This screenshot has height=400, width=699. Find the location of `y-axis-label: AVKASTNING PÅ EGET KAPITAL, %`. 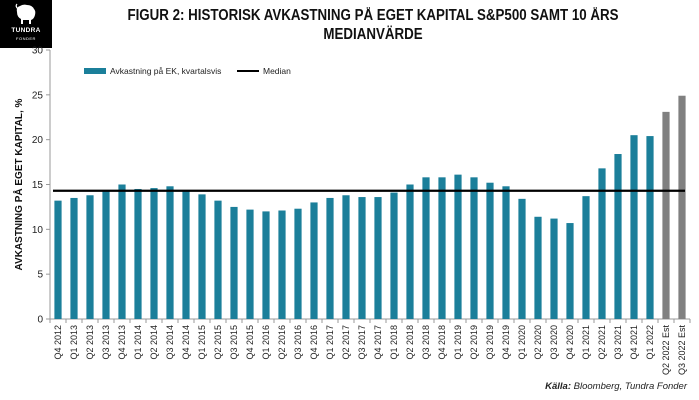

y-axis-label: AVKASTNING PÅ EGET KAPITAL, % is located at coordinates (18, 184).